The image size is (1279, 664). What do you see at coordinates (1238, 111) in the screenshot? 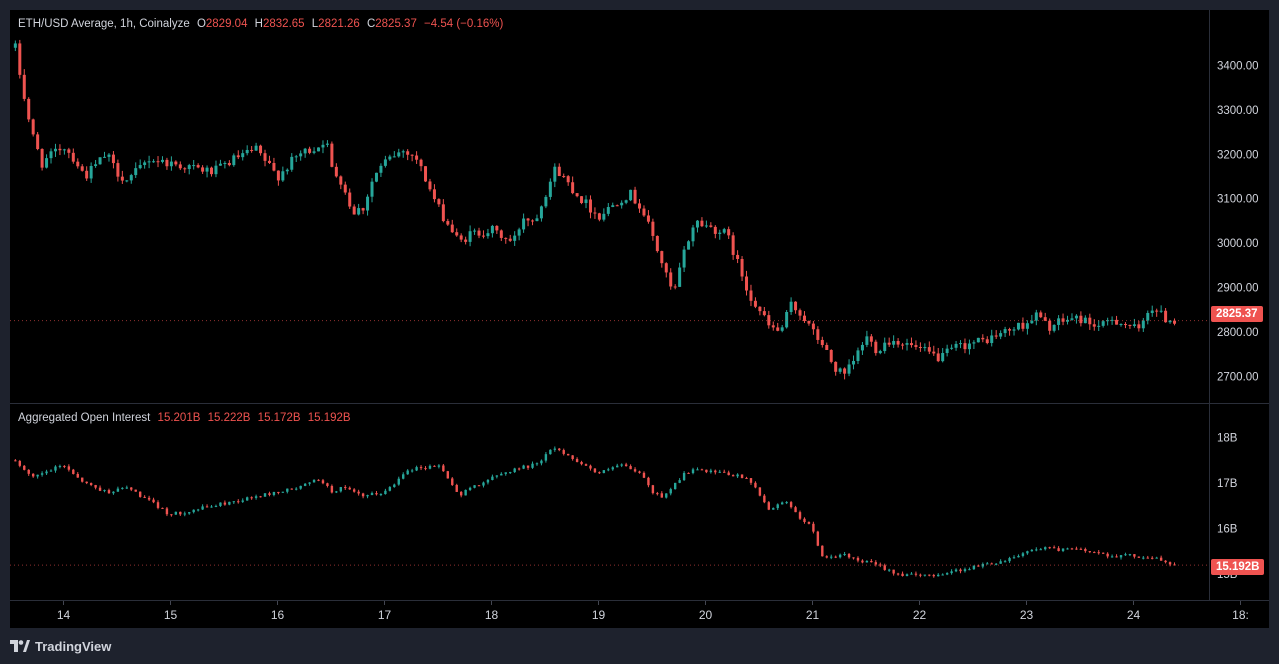
I see `y-tick-label: 3300.00` at bounding box center [1238, 111].